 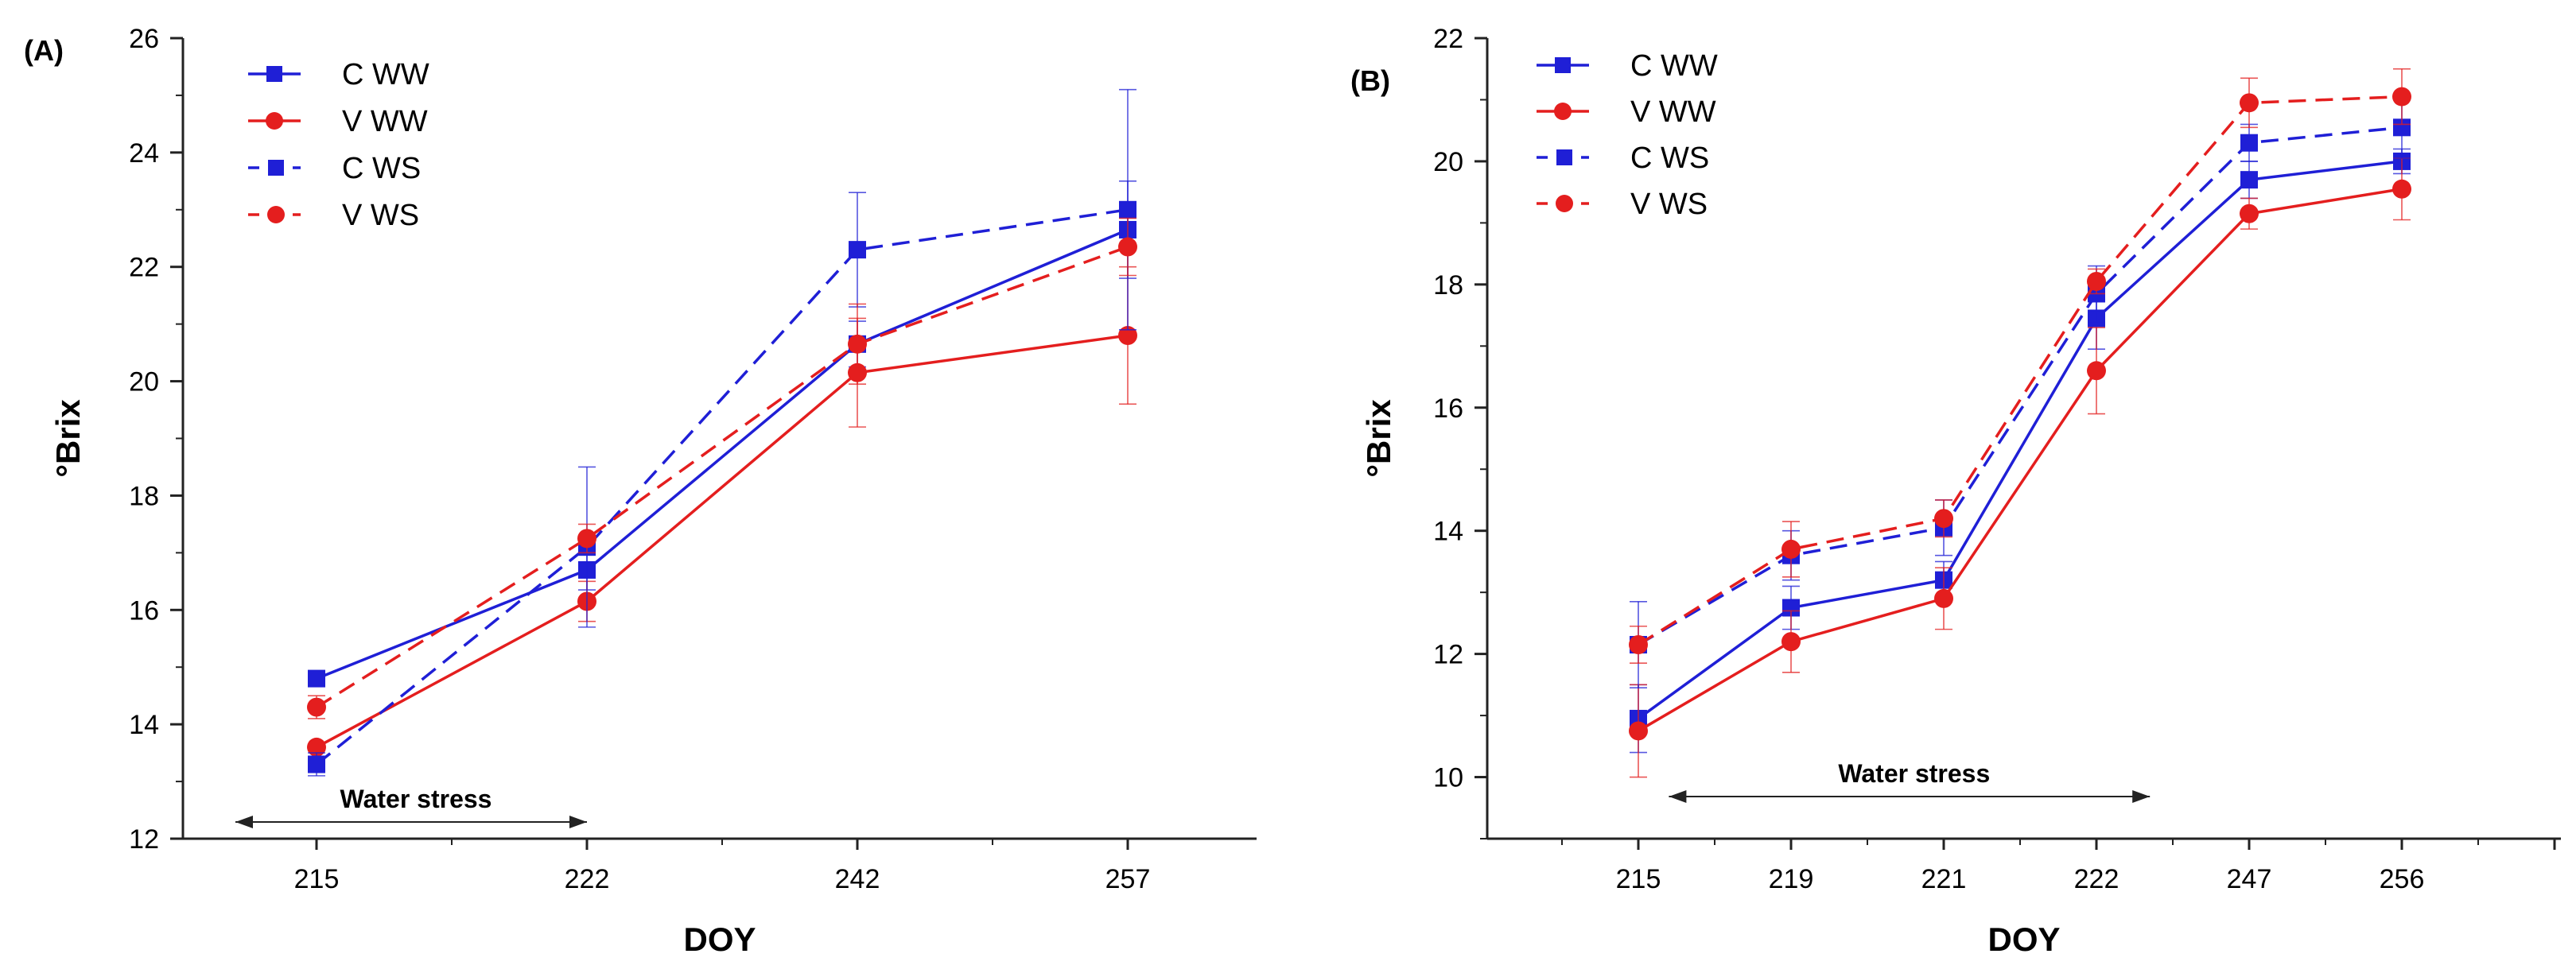 I want to click on x-tick-label: 242, so click(x=857, y=879).